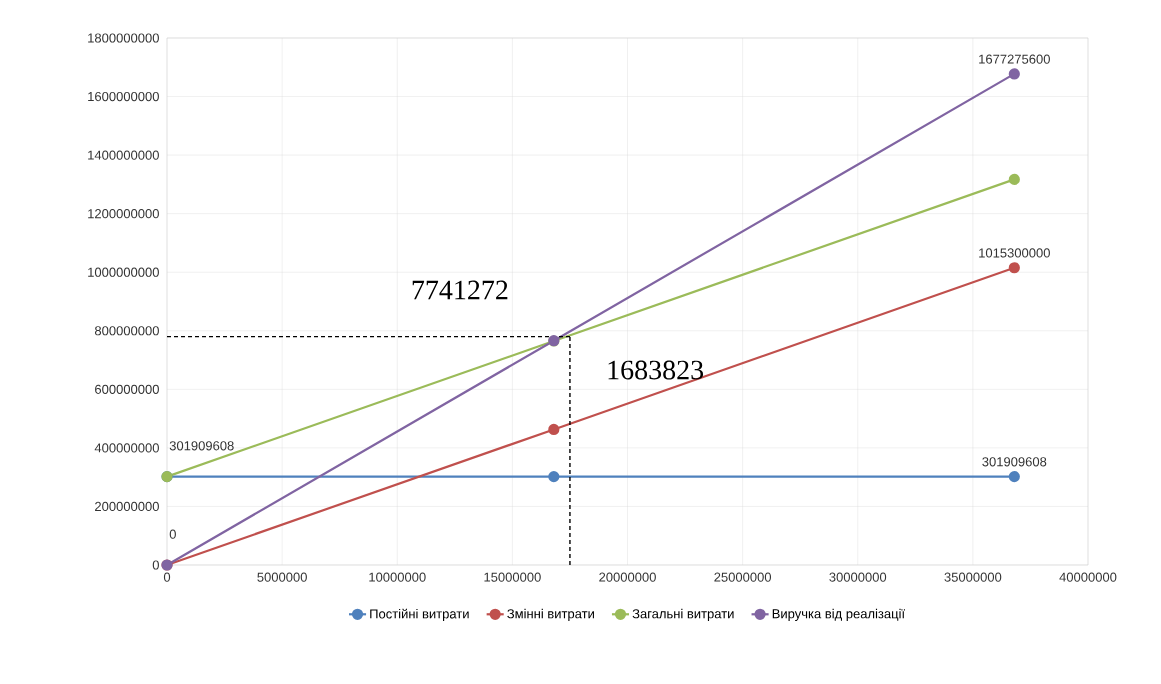  What do you see at coordinates (460, 290) in the screenshot?
I see `annotation: 7741272` at bounding box center [460, 290].